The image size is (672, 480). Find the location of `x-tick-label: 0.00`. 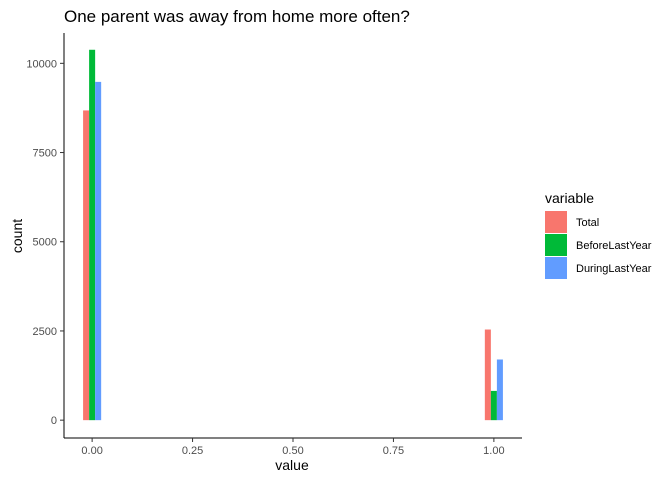

x-tick-label: 0.00 is located at coordinates (91, 451).